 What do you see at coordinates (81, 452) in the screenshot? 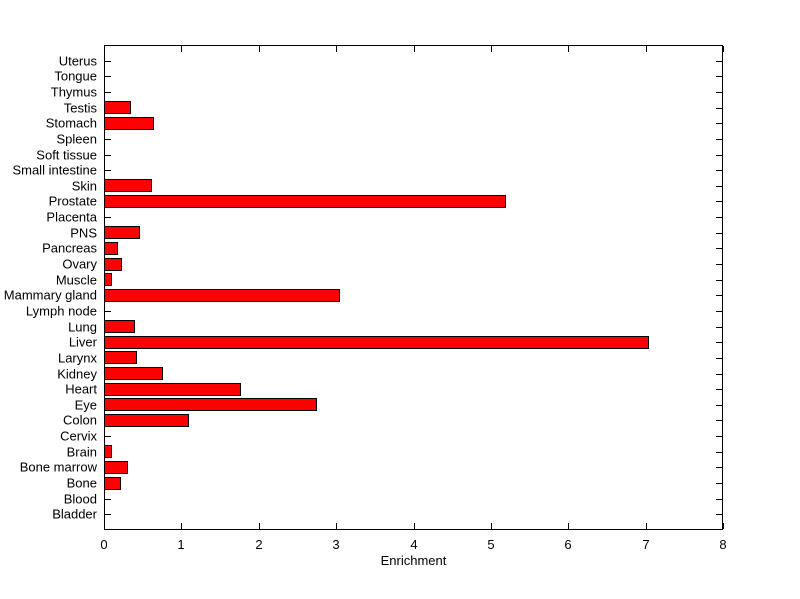
I see `y-tick-label: Brain` at bounding box center [81, 452].